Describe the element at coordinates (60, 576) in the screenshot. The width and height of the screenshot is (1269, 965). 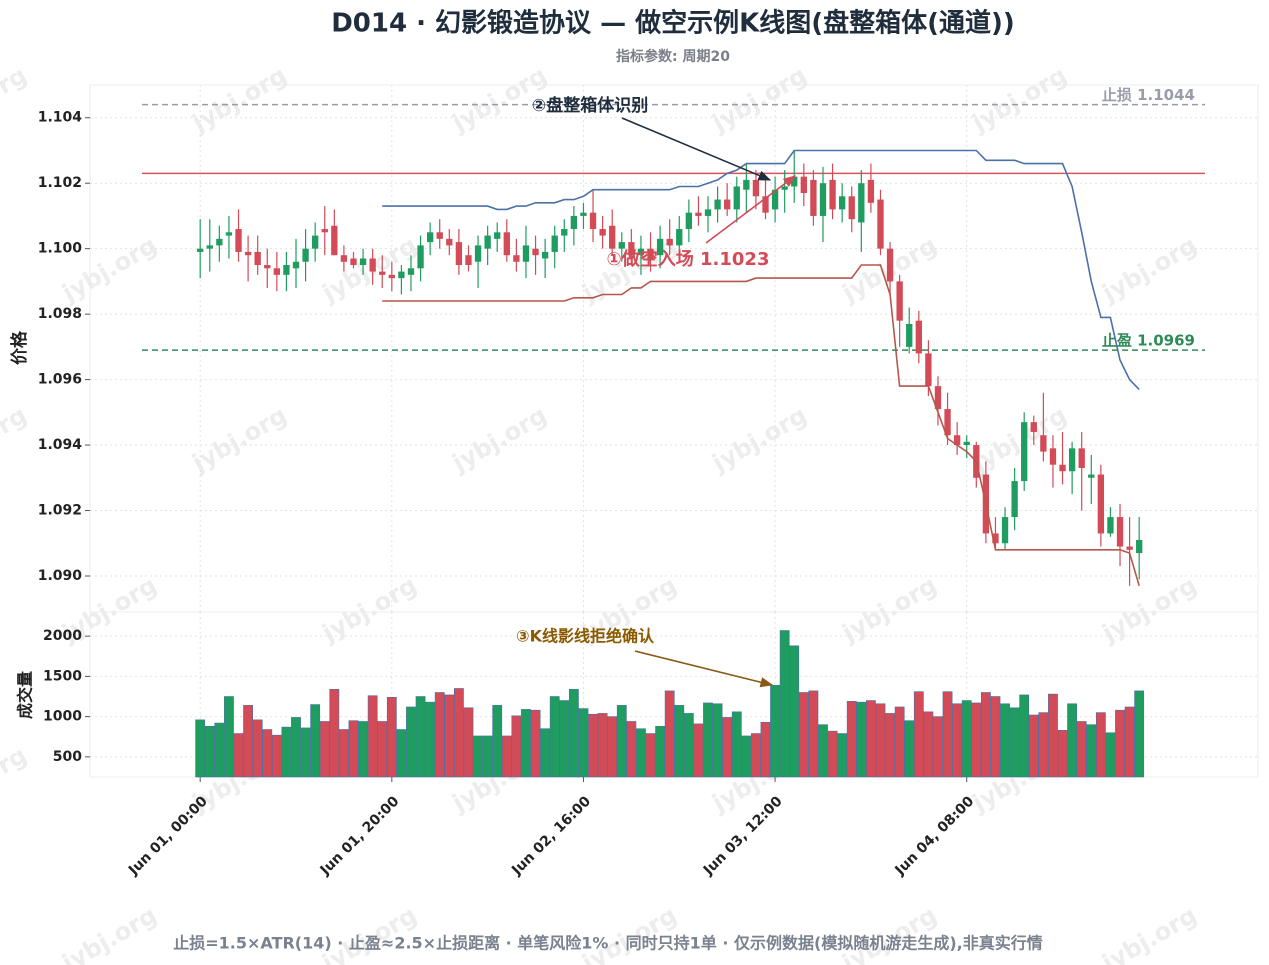
I see `y-tick-label: 1.090` at that location.